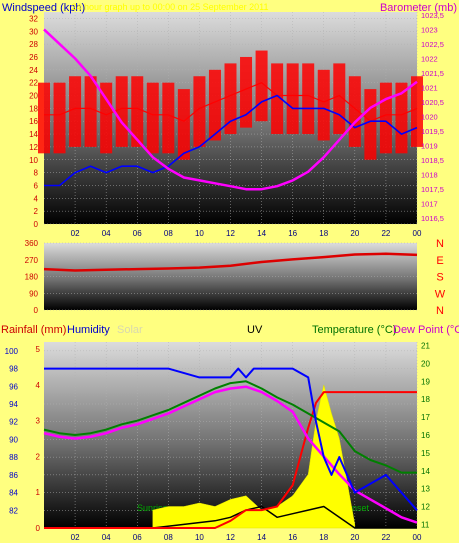 The image size is (459, 543). I want to click on temperature-c-line, so click(230, 427).